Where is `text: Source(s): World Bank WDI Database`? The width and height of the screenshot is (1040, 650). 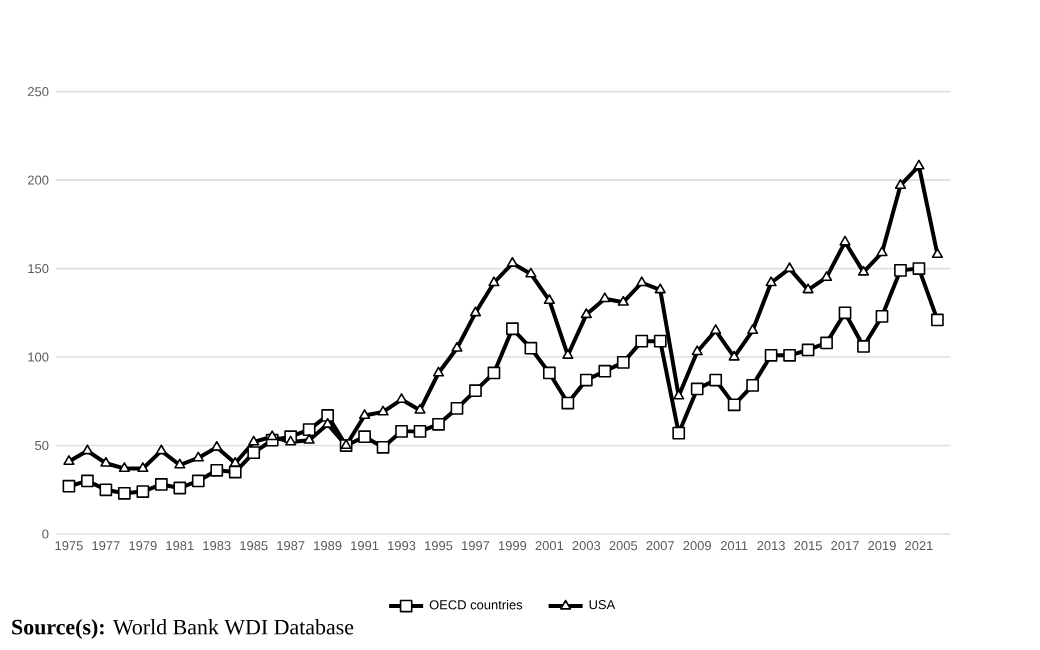
text: Source(s): World Bank WDI Database is located at coordinates (183, 629).